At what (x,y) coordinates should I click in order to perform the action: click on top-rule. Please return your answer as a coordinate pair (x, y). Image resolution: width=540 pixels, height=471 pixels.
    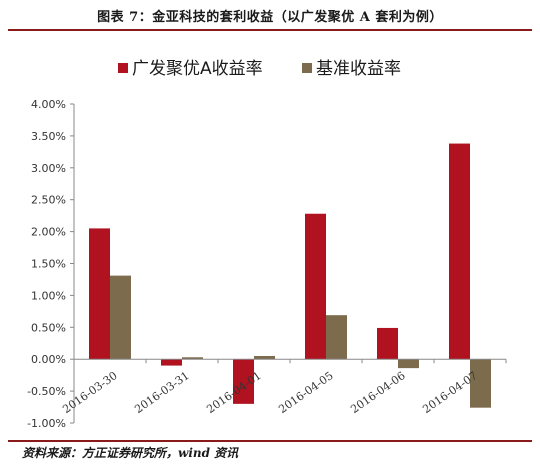
    Looking at the image, I should click on (270, 30).